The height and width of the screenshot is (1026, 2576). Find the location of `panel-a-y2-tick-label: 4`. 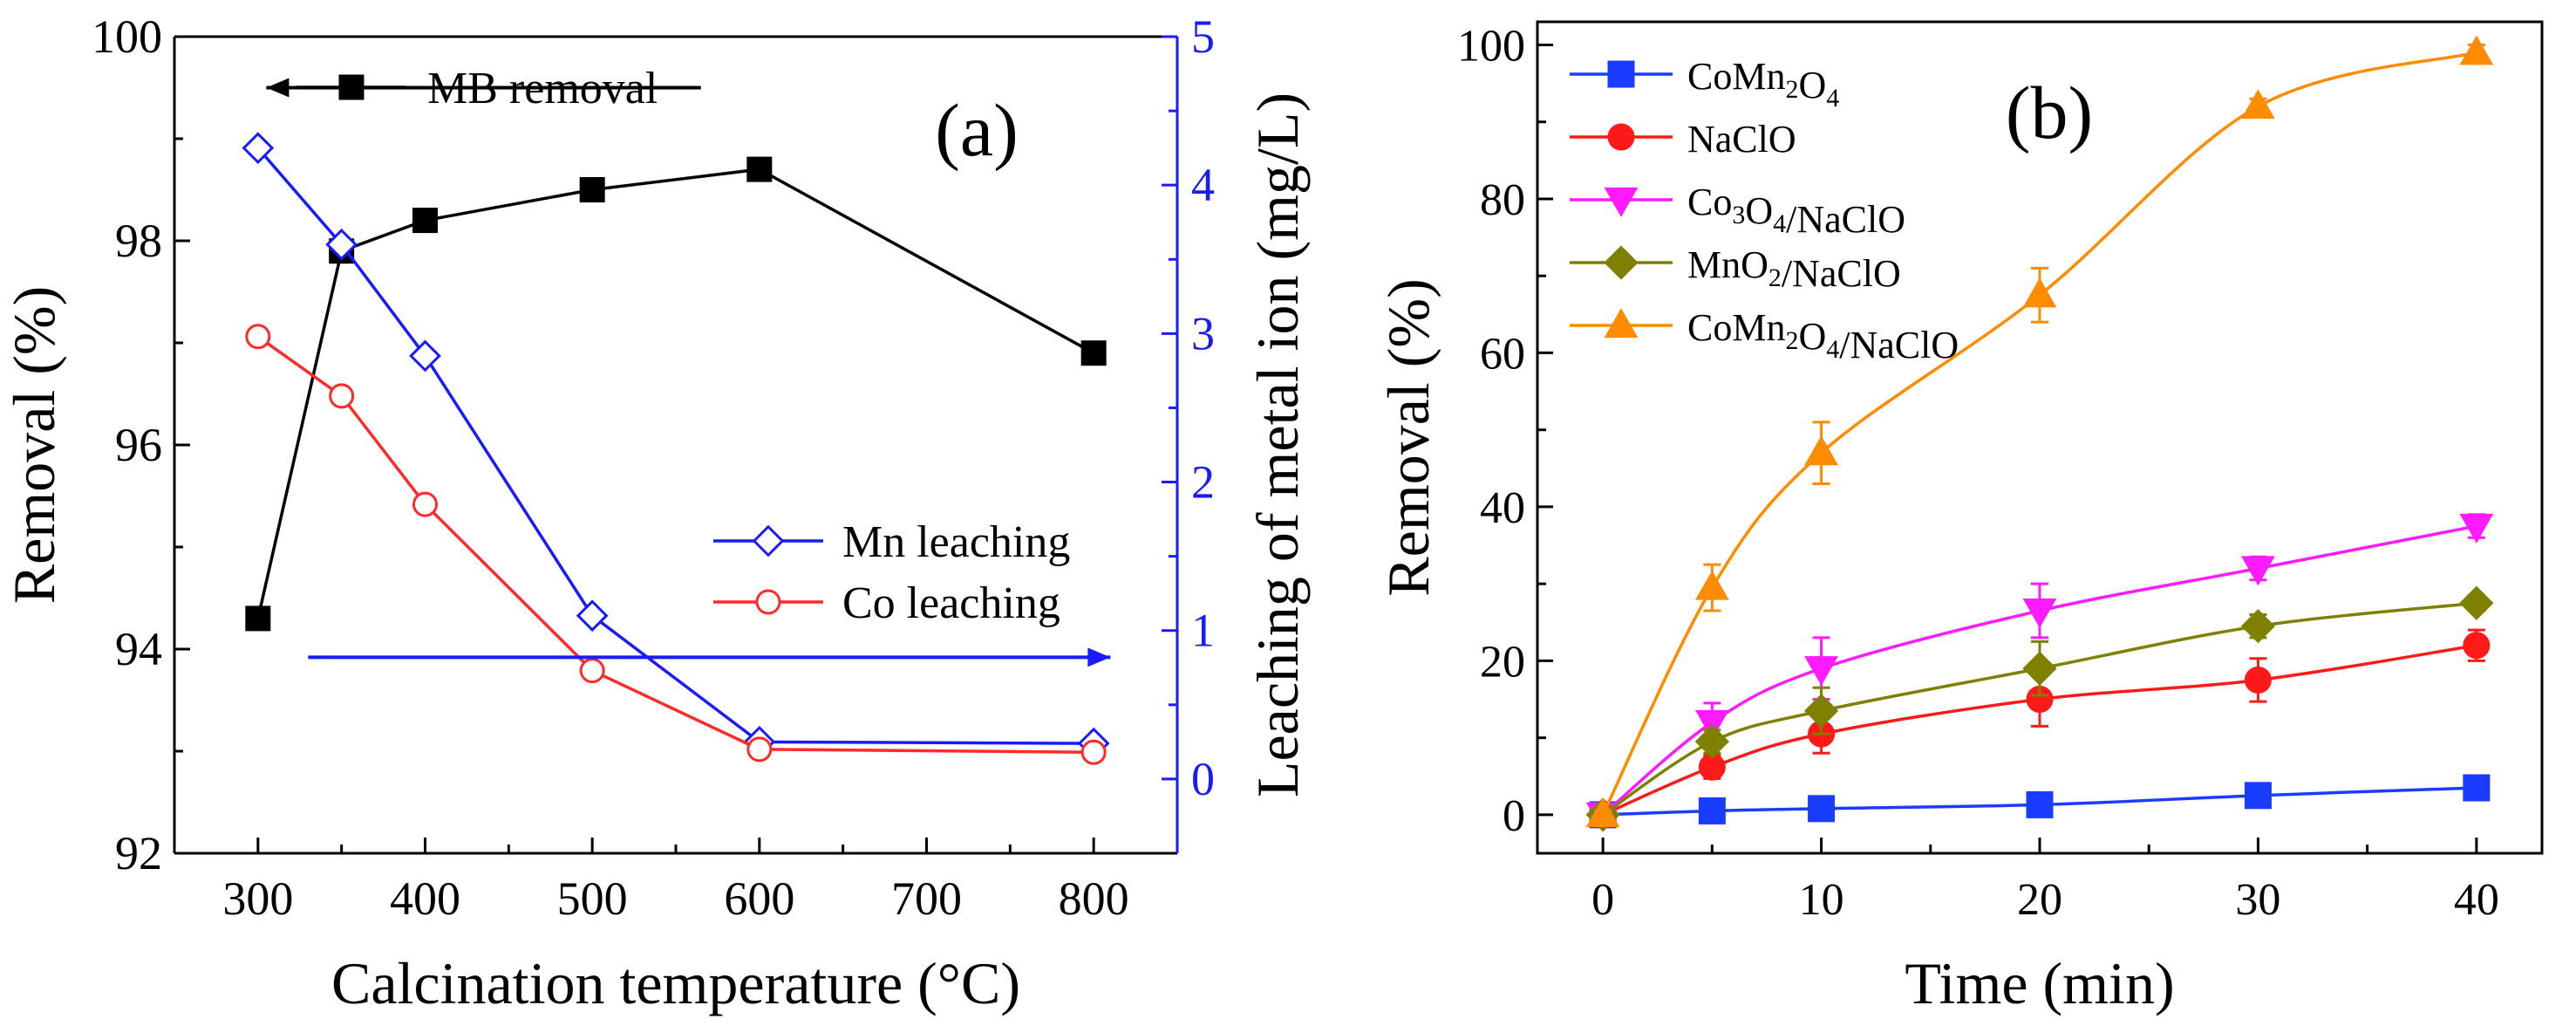

panel-a-y2-tick-label: 4 is located at coordinates (1203, 185).